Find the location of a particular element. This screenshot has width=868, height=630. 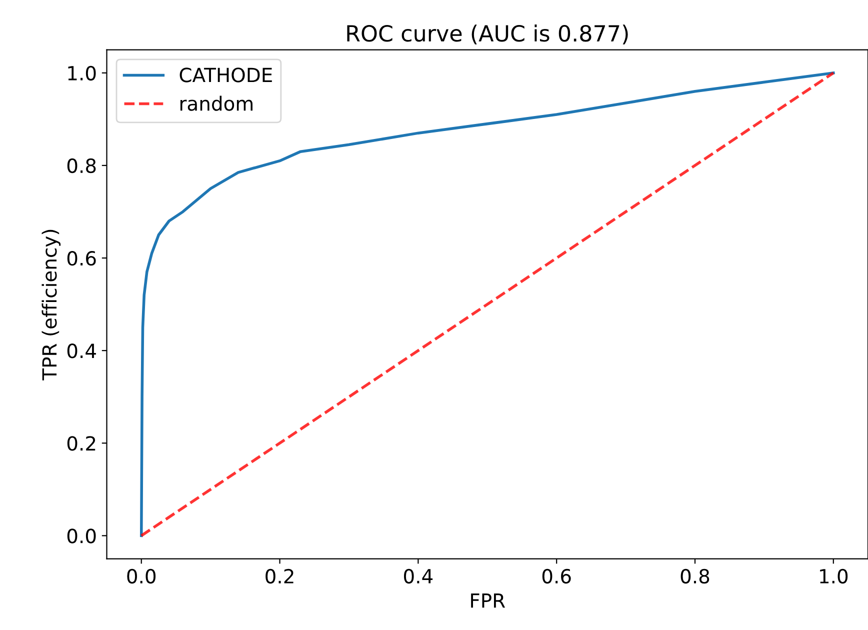

x-tick-label: 0.8 is located at coordinates (695, 576).